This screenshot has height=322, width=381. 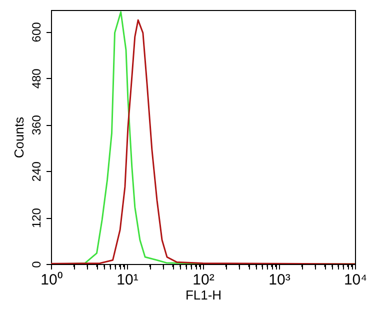 What do you see at coordinates (37, 264) in the screenshot?
I see `y-tick-label: 0` at bounding box center [37, 264].